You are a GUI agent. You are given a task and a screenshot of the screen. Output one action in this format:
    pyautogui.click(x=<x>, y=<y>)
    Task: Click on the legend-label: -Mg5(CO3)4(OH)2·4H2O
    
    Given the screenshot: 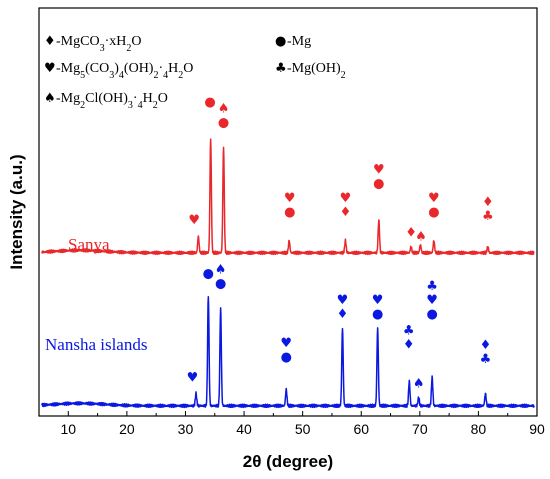 What is the action you would take?
    pyautogui.click(x=124, y=71)
    